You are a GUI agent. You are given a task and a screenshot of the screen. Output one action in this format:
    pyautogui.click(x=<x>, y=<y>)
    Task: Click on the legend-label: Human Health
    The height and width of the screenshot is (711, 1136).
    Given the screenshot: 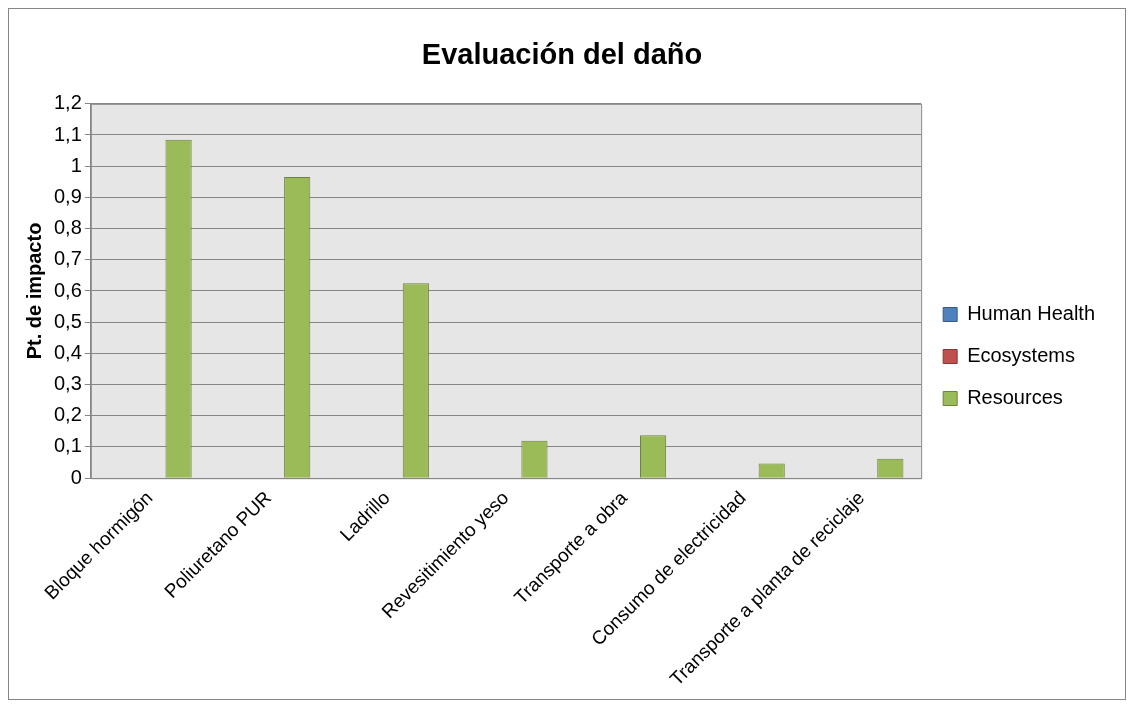 What is the action you would take?
    pyautogui.click(x=1031, y=313)
    